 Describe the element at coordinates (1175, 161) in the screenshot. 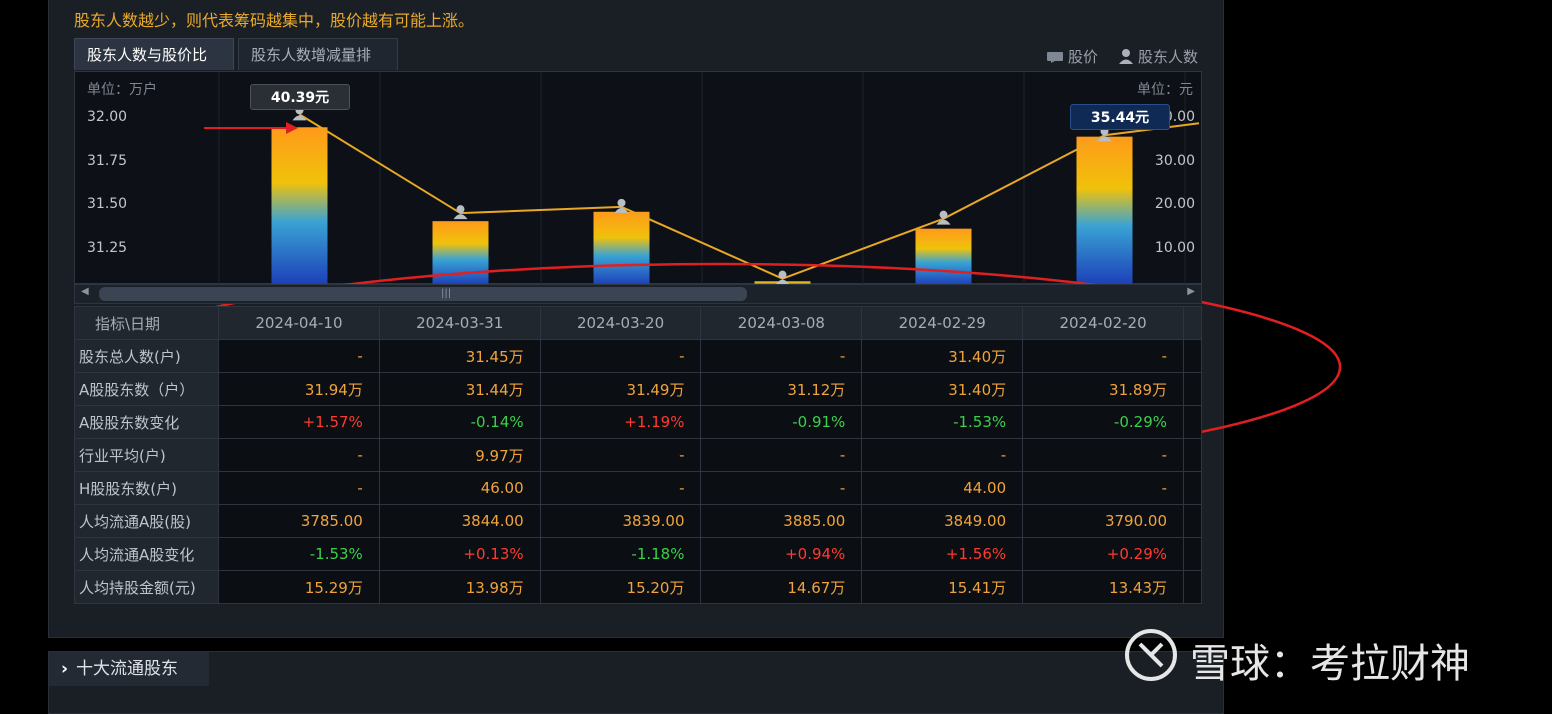

I see `right-tick-label: 30.00` at that location.